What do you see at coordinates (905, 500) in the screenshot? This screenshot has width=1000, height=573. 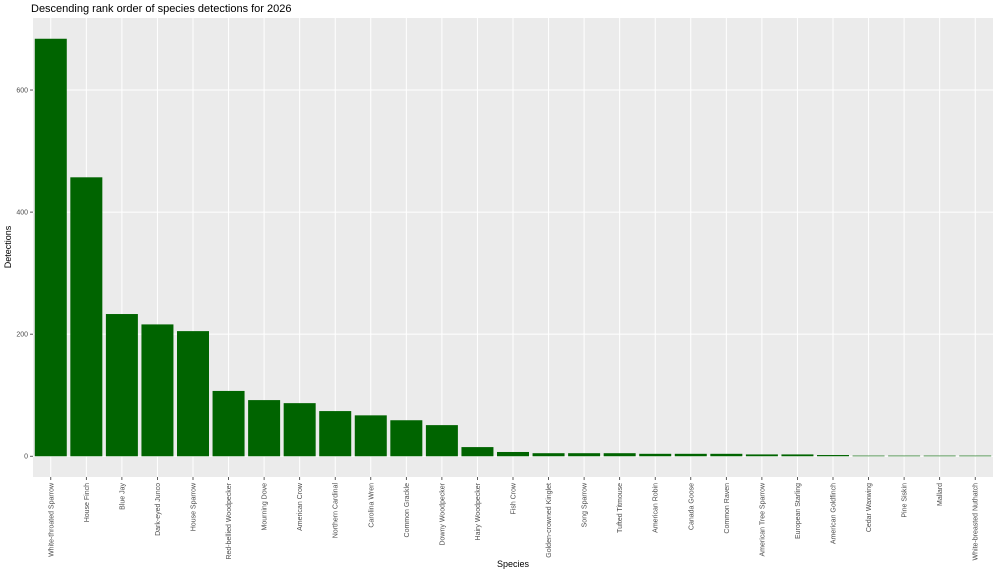 I see `x-tick-label: Pine Siskin` at bounding box center [905, 500].